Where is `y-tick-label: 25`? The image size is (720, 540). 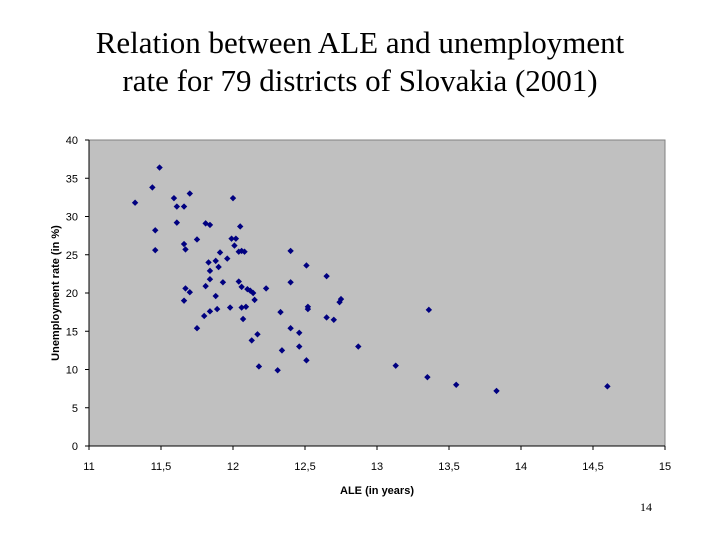
y-tick-label: 25 is located at coordinates (72, 256).